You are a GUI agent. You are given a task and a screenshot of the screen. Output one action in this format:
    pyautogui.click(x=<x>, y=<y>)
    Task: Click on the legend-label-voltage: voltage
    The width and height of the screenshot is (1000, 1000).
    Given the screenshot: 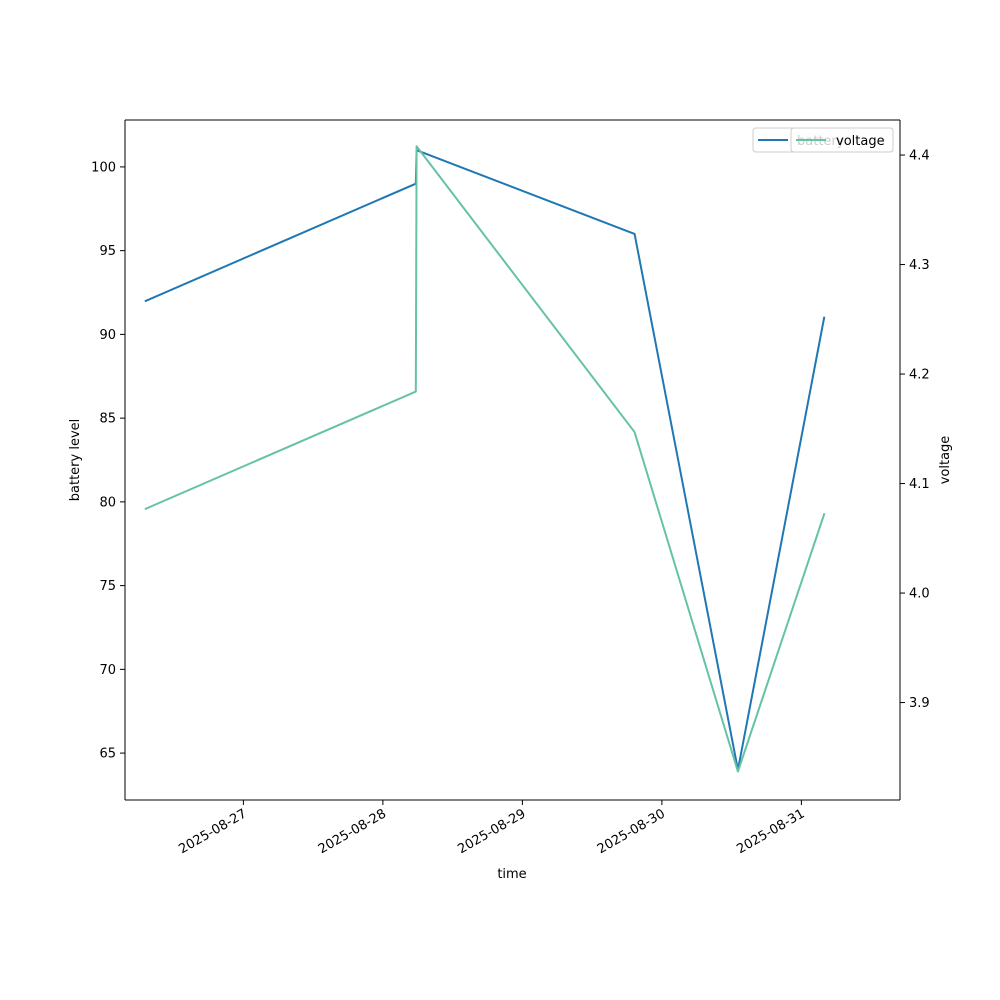 What is the action you would take?
    pyautogui.click(x=860, y=141)
    